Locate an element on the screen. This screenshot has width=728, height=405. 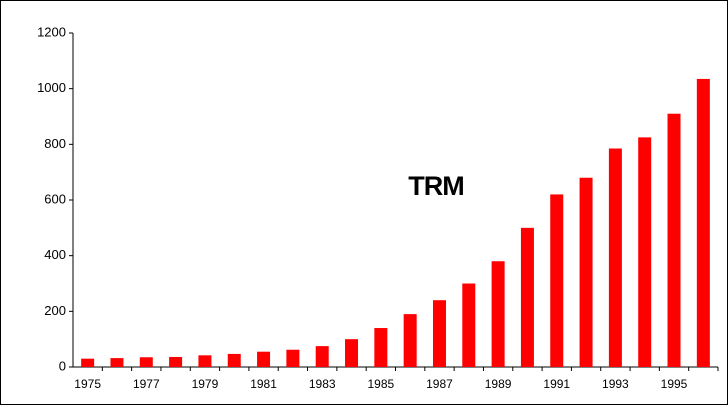
y-tick-label: 800 is located at coordinates (55, 143).